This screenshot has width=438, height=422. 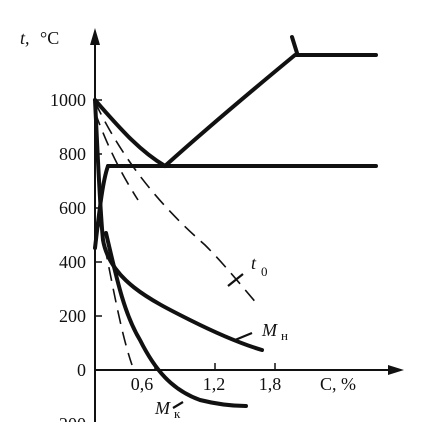 What do you see at coordinates (25, 38) in the screenshot?
I see `y-axis-var-label: t,` at bounding box center [25, 38].